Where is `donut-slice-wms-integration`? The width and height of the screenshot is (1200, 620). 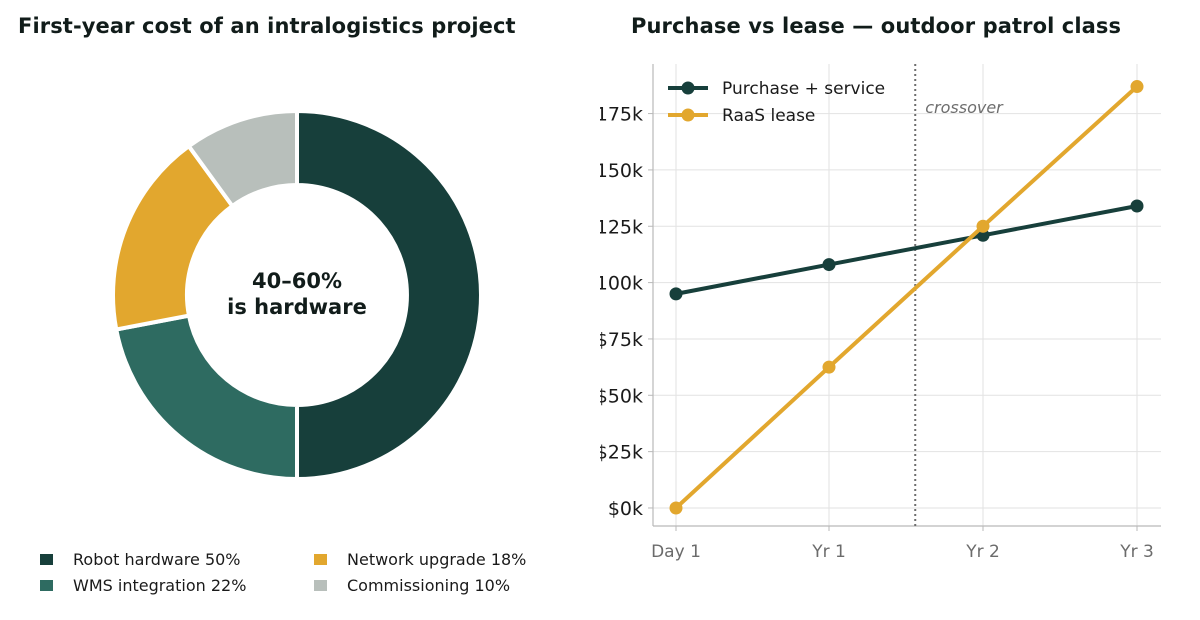 donut-slice-wms-integration is located at coordinates (206, 397).